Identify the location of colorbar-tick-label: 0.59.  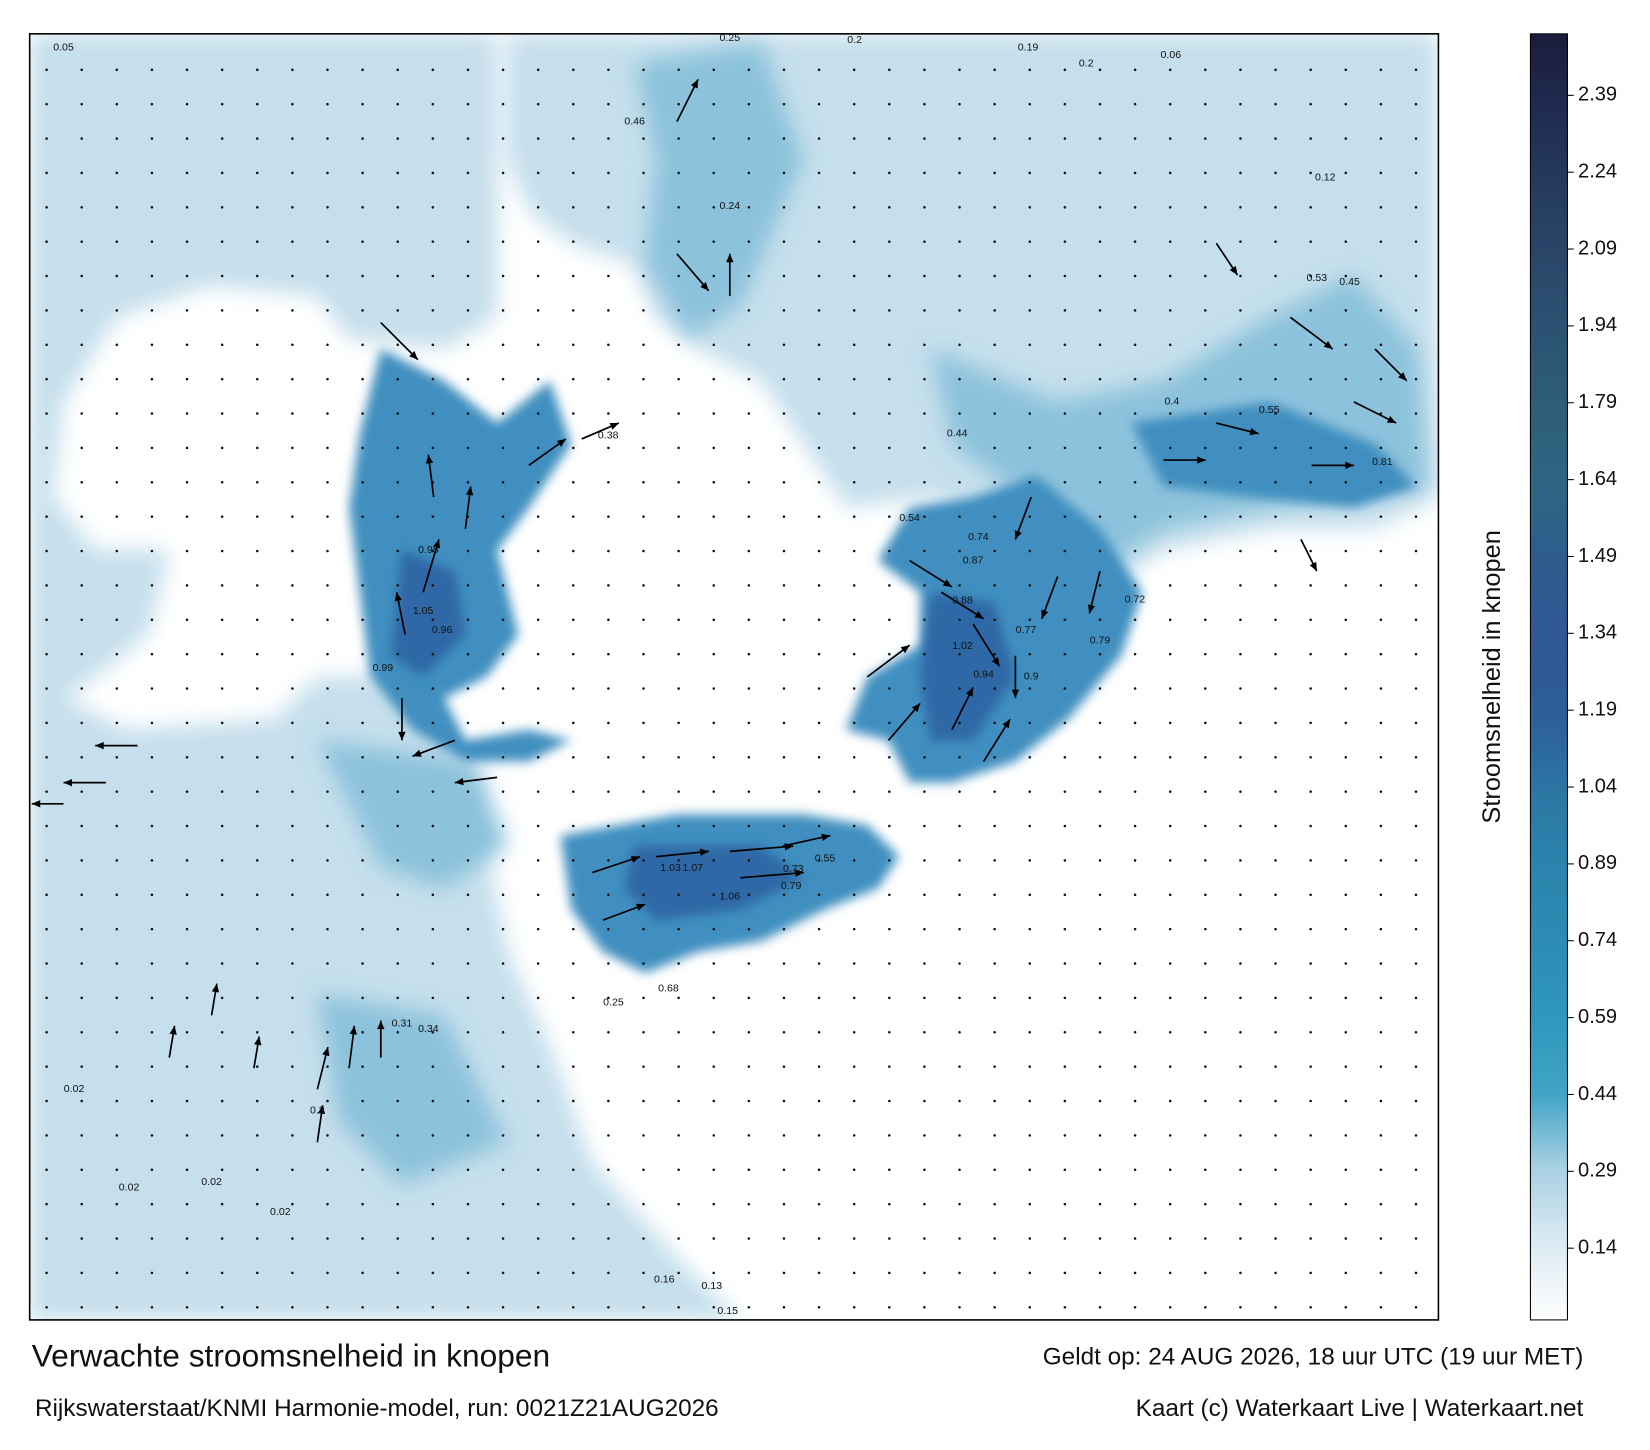
(1597, 1017).